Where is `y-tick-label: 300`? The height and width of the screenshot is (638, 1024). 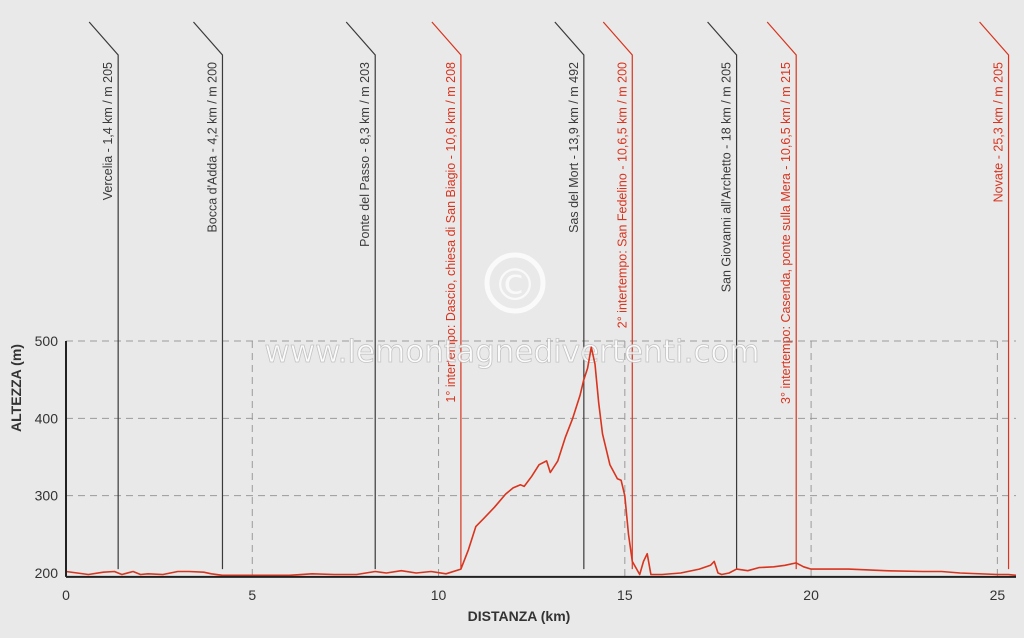
y-tick-label: 300 is located at coordinates (47, 496).